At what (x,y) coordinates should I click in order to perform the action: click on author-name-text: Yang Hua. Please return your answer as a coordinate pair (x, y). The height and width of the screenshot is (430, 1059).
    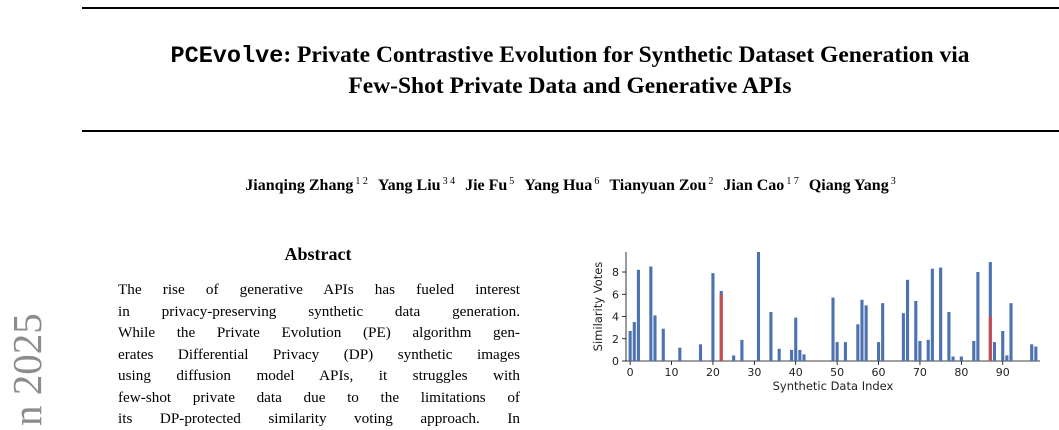
    Looking at the image, I should click on (558, 186).